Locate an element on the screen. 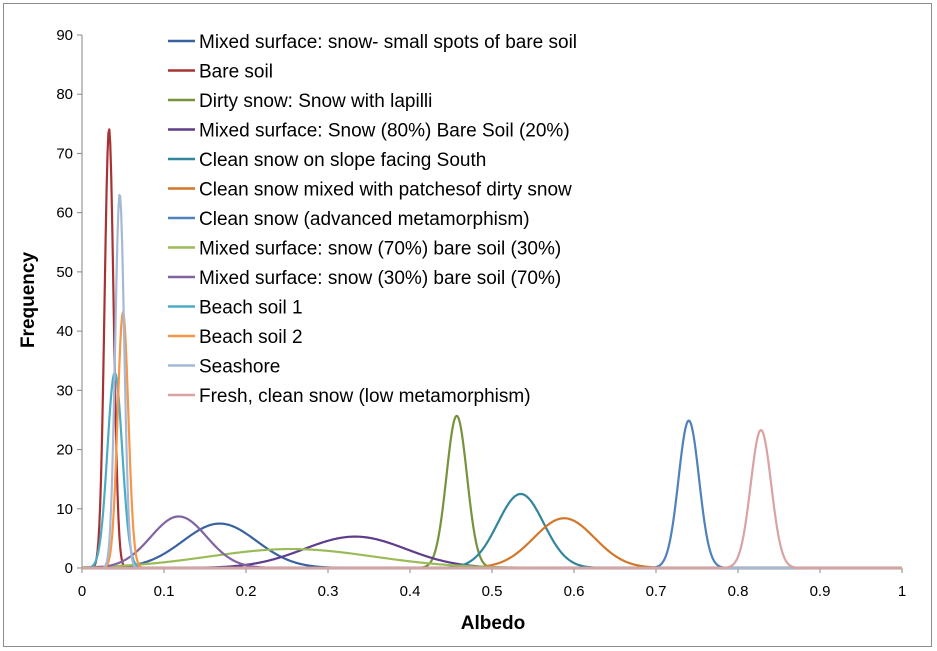 This screenshot has height=651, width=937. x-tick-label: 0.7 is located at coordinates (656, 591).